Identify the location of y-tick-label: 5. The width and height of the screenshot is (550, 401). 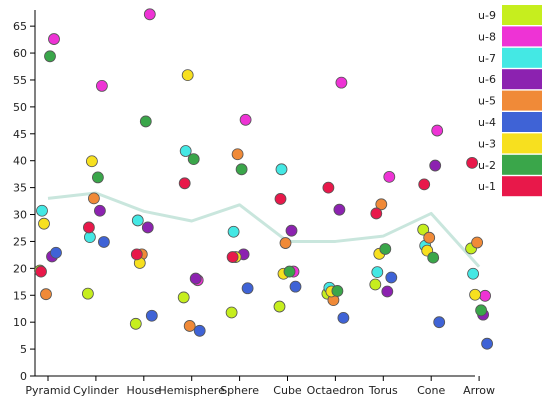
(23, 349).